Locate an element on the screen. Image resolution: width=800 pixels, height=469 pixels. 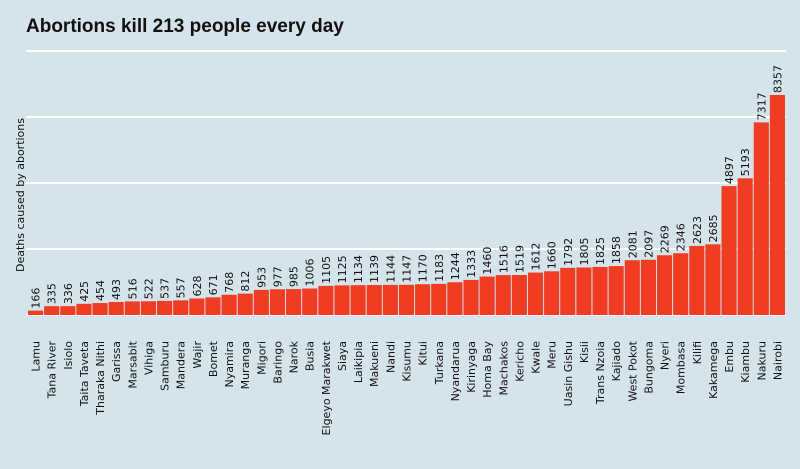
category-label: Kakamega is located at coordinates (713, 370).